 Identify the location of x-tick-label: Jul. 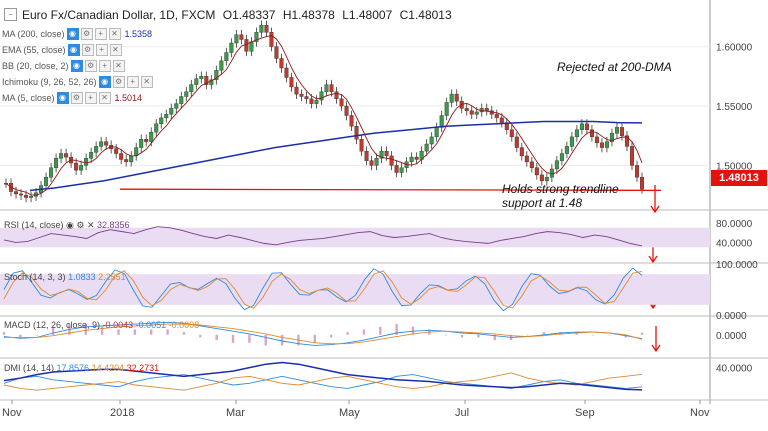
(462, 413).